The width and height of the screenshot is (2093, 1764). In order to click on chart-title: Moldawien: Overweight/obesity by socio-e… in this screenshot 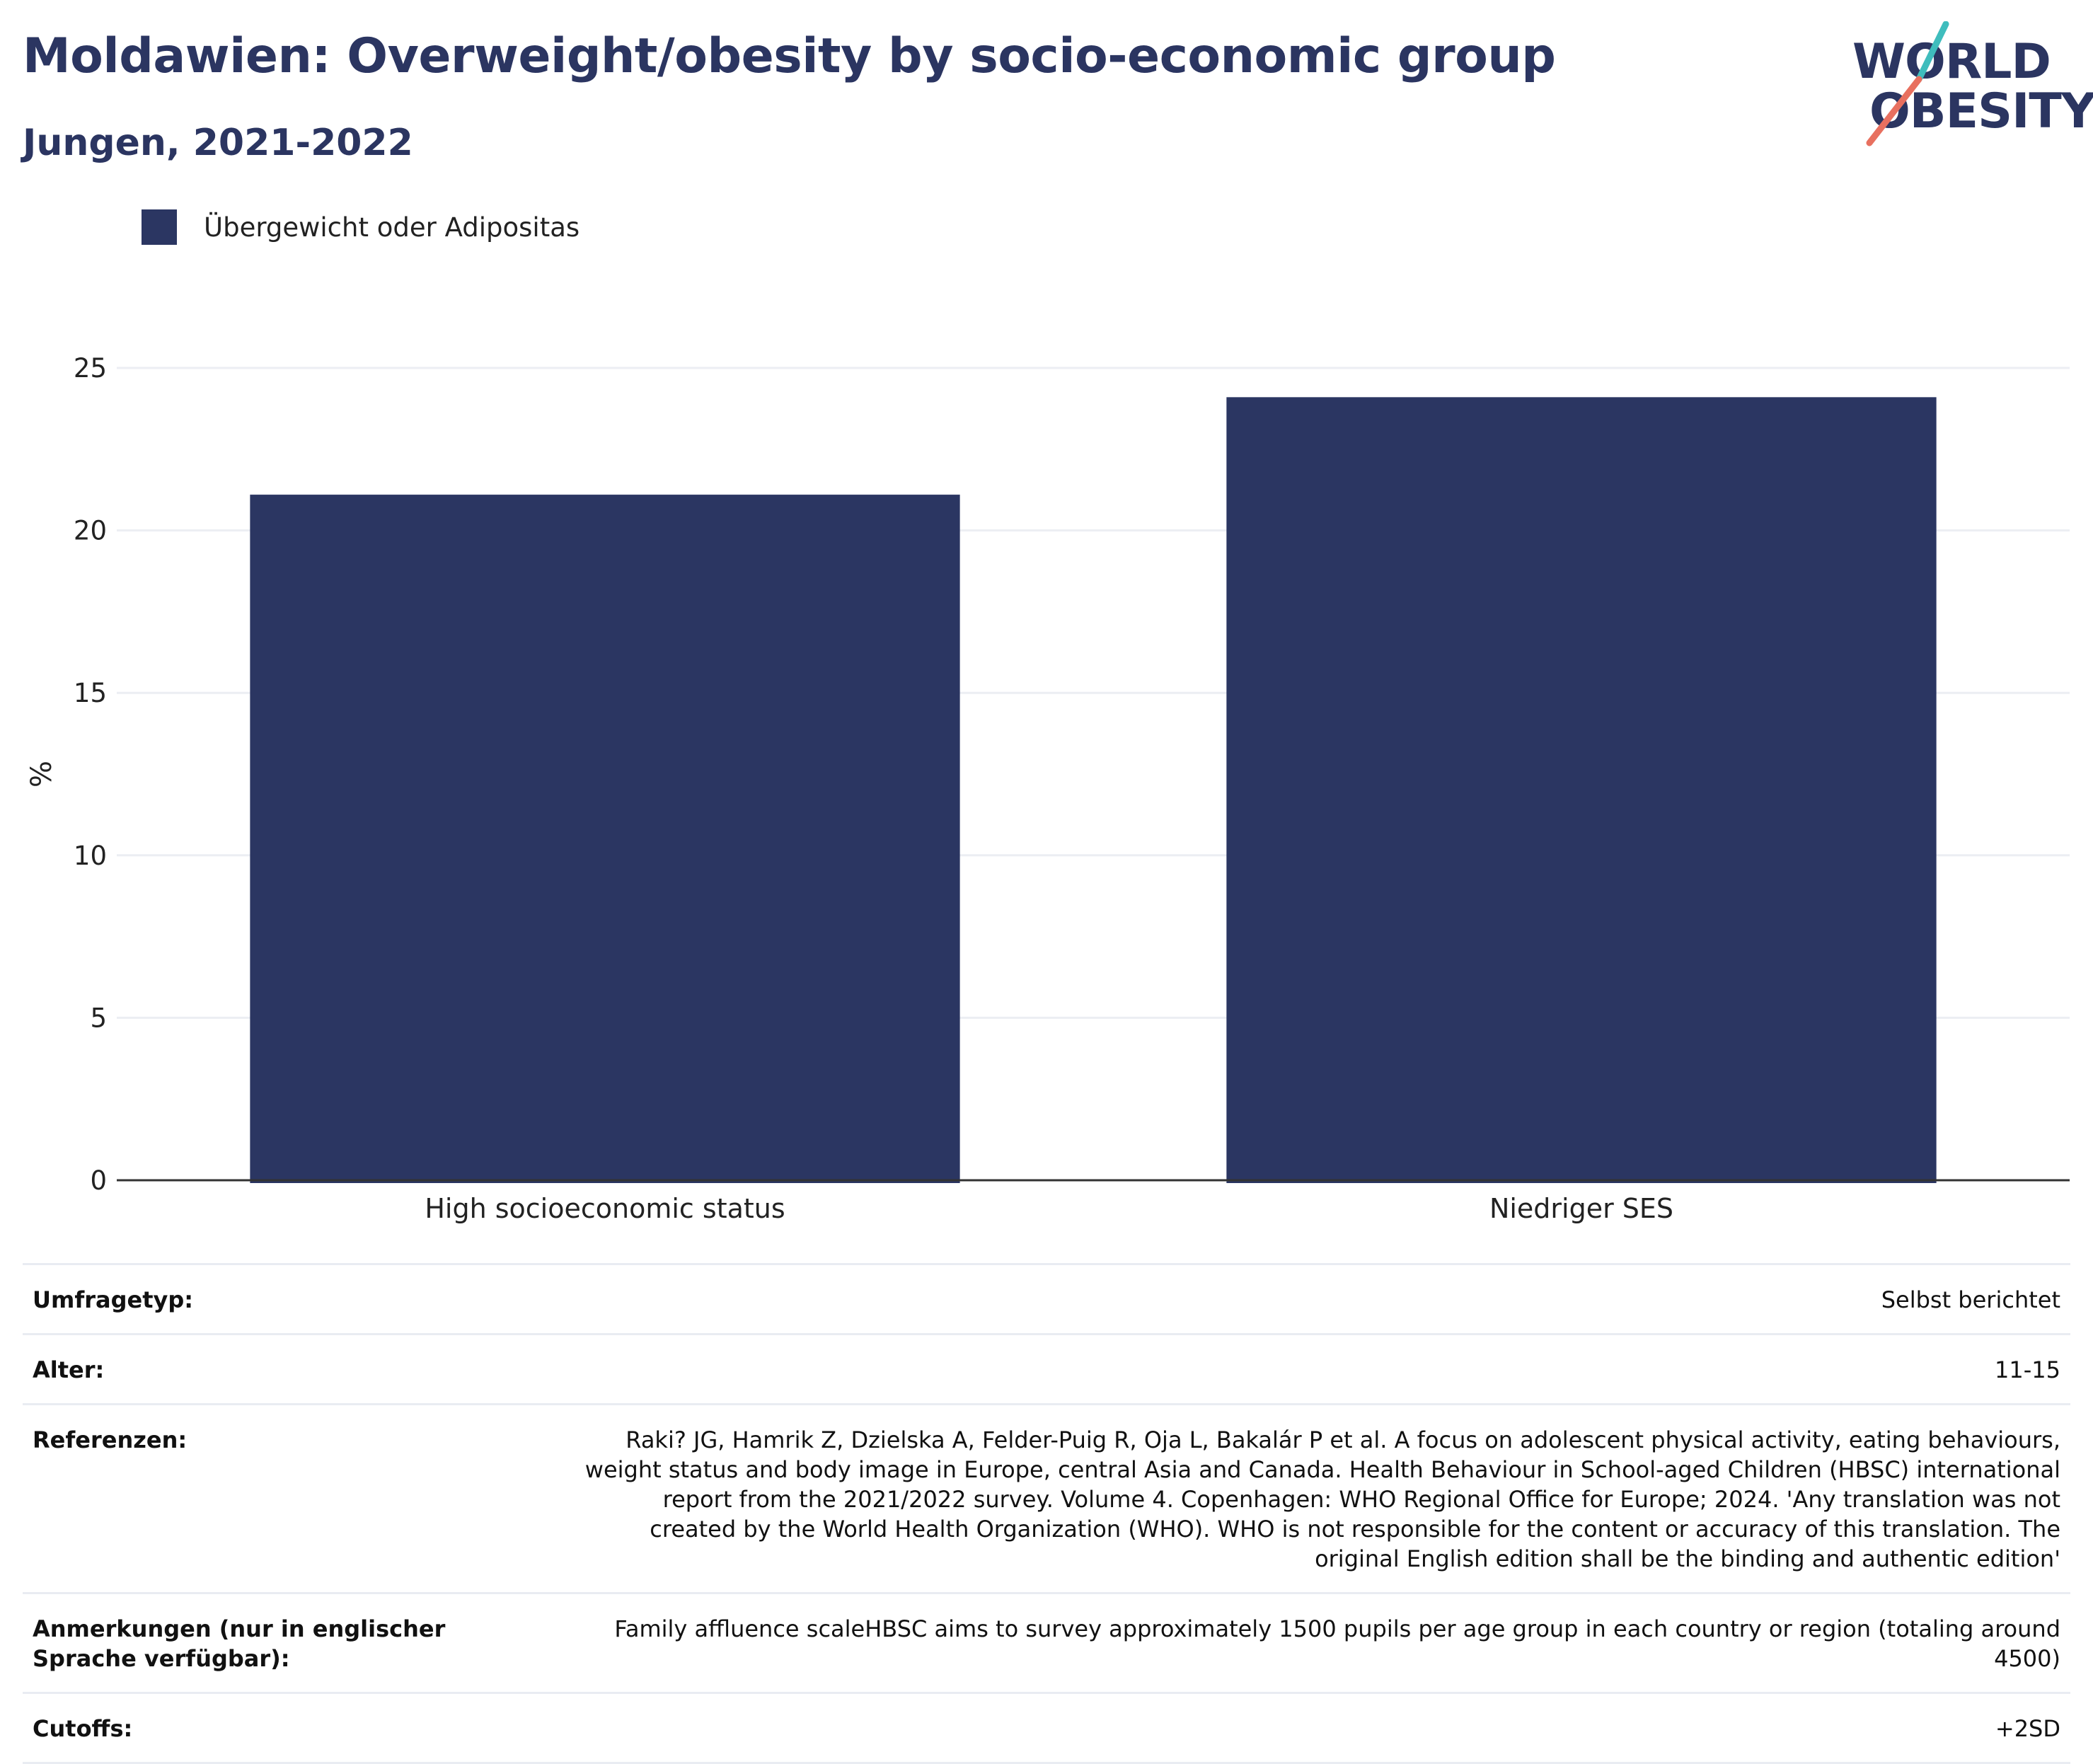, I will do `click(789, 56)`.